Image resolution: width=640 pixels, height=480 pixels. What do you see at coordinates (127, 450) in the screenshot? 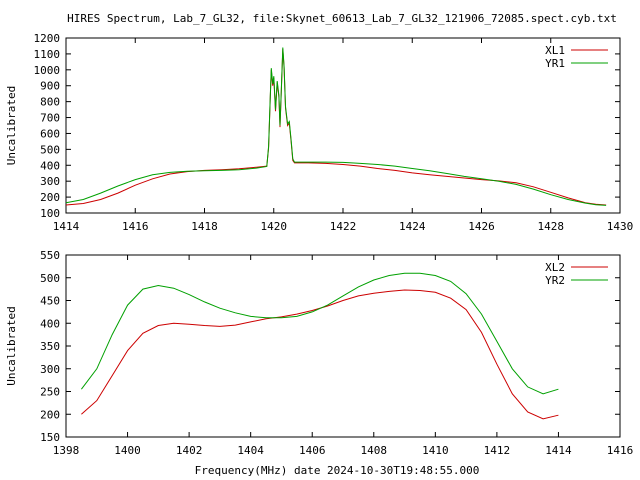
I see `x-tick-label: 1400` at bounding box center [127, 450].